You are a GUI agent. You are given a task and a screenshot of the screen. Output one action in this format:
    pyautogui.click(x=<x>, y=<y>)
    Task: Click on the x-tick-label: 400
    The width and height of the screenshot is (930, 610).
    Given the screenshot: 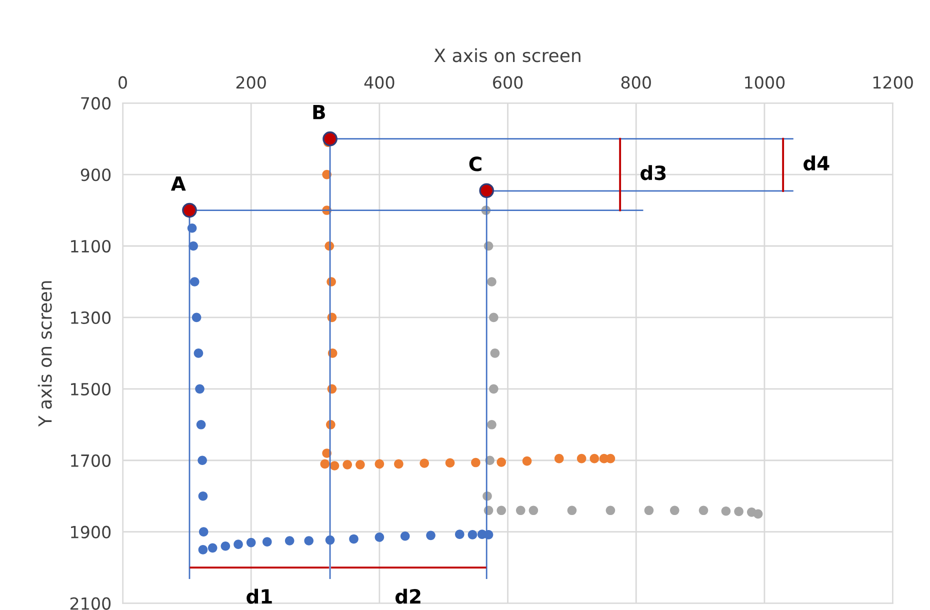 What is the action you would take?
    pyautogui.click(x=379, y=82)
    